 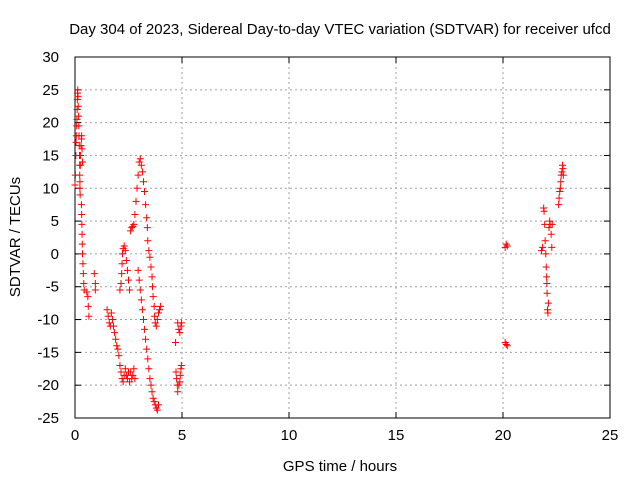 What do you see at coordinates (50, 90) in the screenshot?
I see `y-tick-label: 25` at bounding box center [50, 90].